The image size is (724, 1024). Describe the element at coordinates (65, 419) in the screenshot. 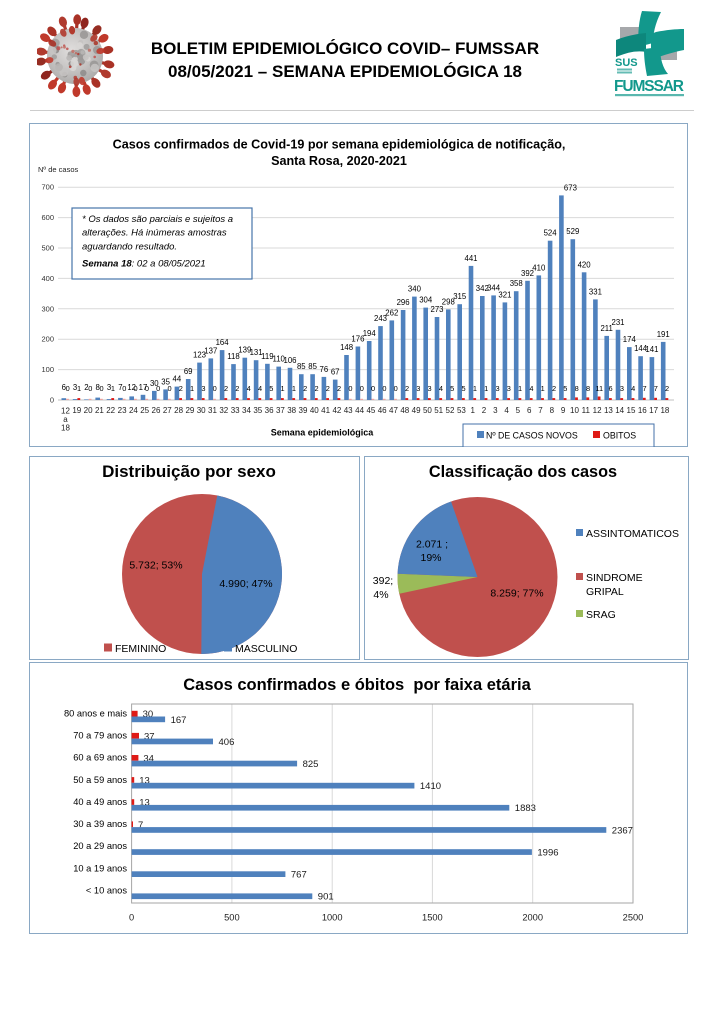

I see `svg-text: a` at that location.